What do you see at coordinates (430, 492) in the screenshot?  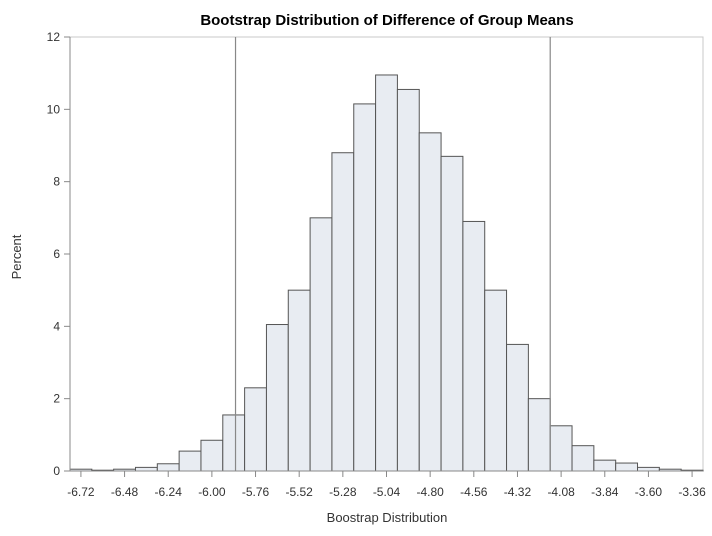 I see `x-tick-label: -4.80` at bounding box center [430, 492].